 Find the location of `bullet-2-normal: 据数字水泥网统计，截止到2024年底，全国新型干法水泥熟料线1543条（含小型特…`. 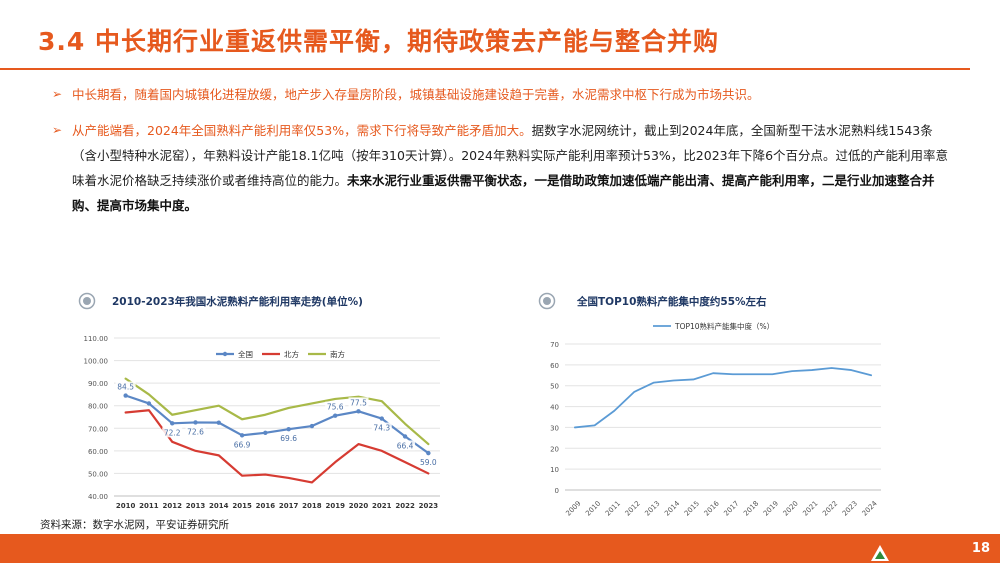

bullet-2-normal: 据数字水泥网统计，截止到2024年底，全国新型干法水泥熟料线1543条（含小型特… is located at coordinates (510, 155).